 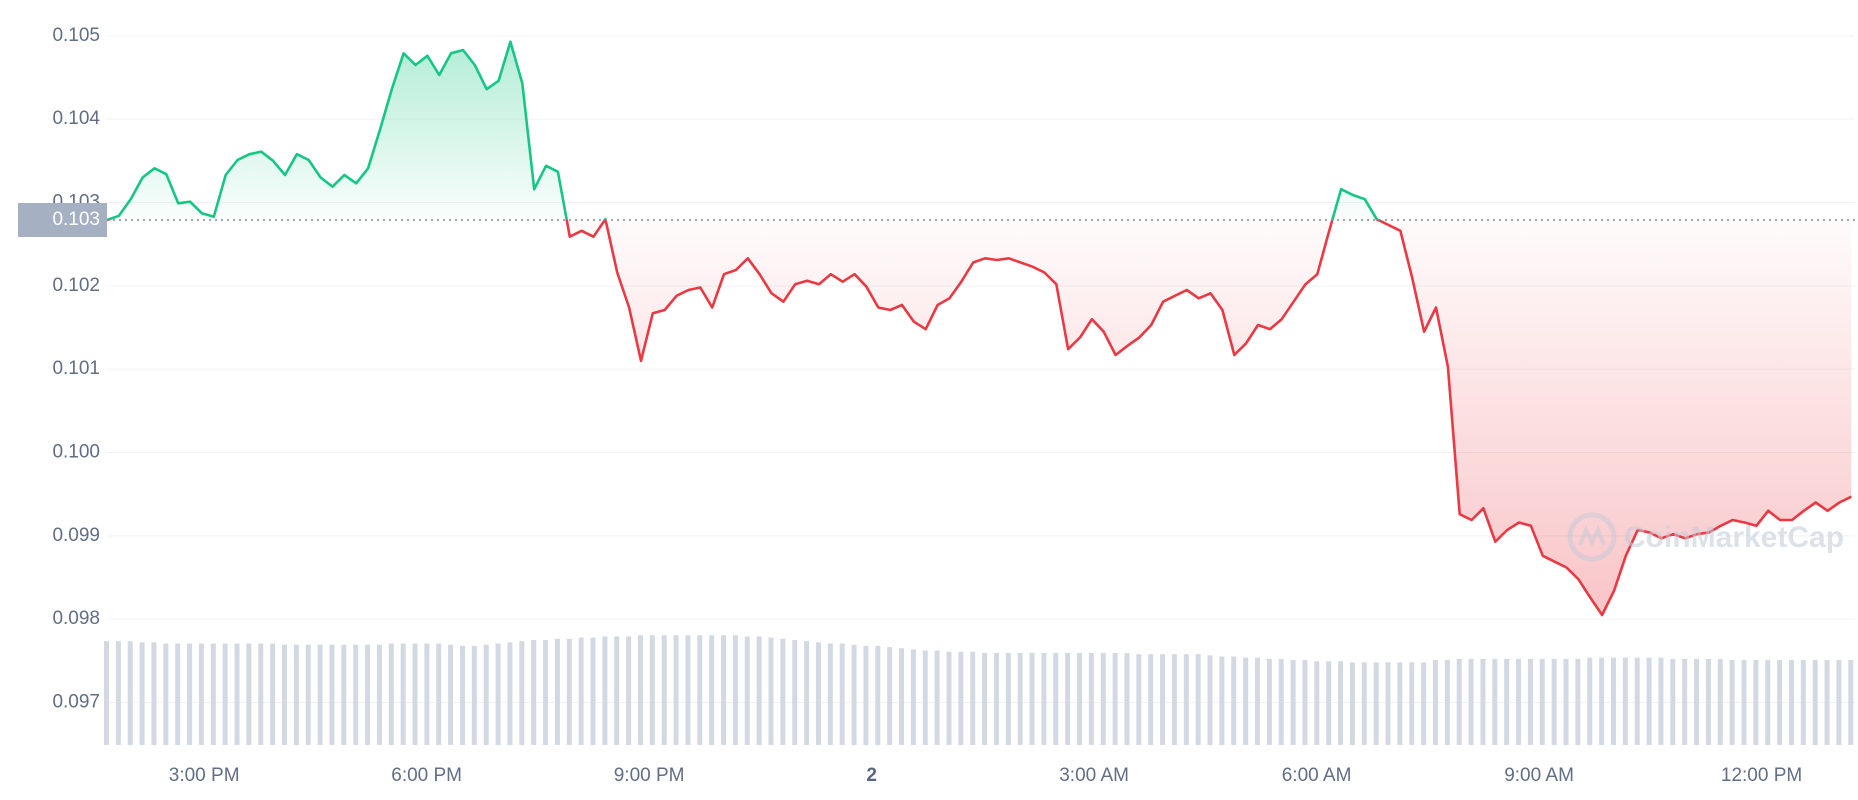 I want to click on x-tick-label: 9:00 PM, so click(x=649, y=775).